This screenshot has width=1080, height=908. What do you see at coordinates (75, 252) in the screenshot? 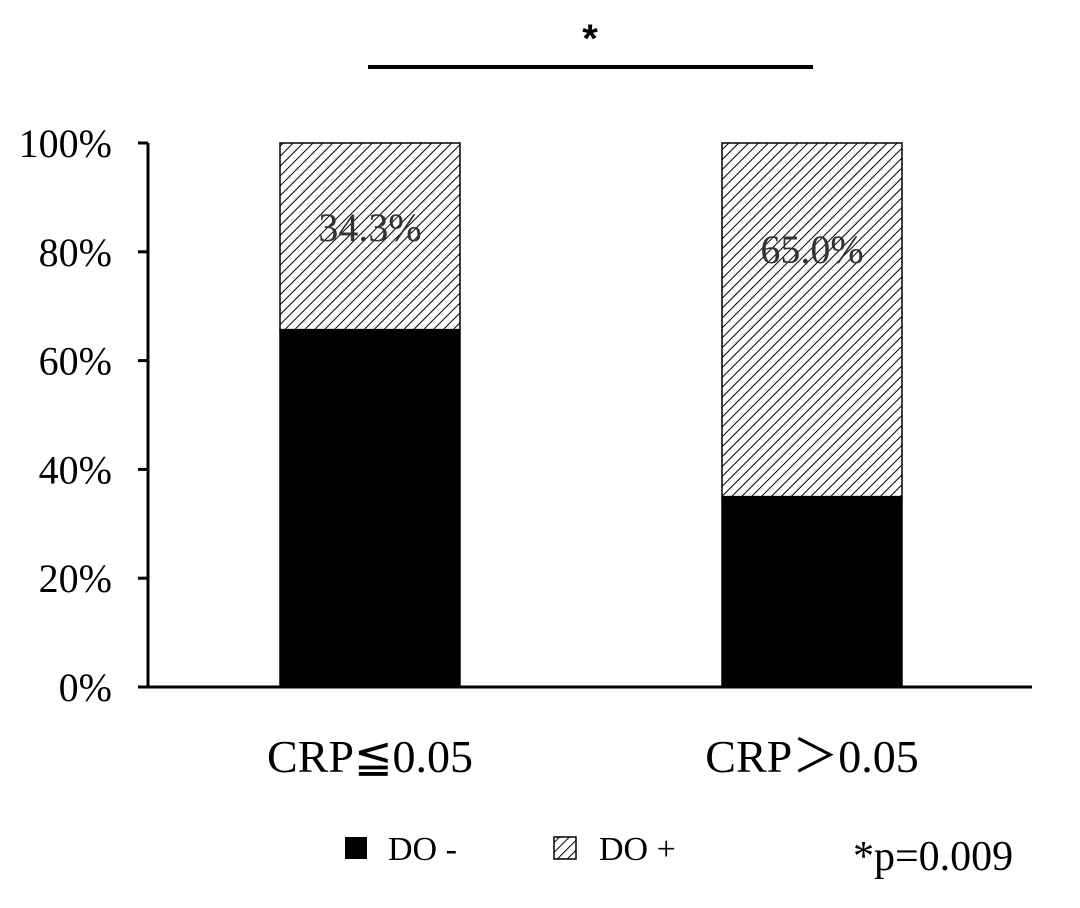
I see `y-tick-label: 80%` at bounding box center [75, 252].